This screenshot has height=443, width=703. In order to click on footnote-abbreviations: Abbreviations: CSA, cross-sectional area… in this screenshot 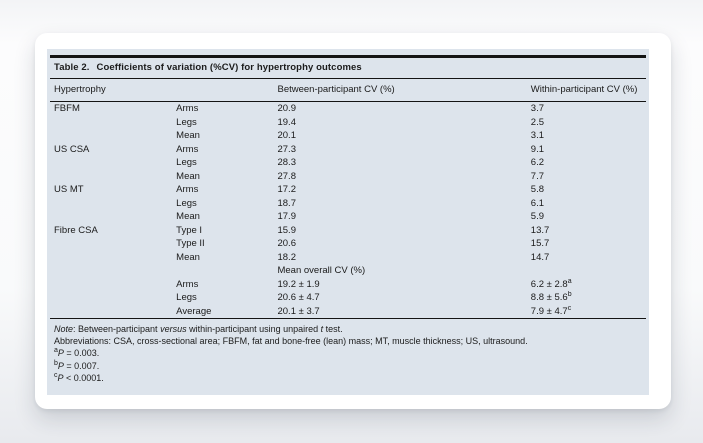, I will do `click(291, 341)`.